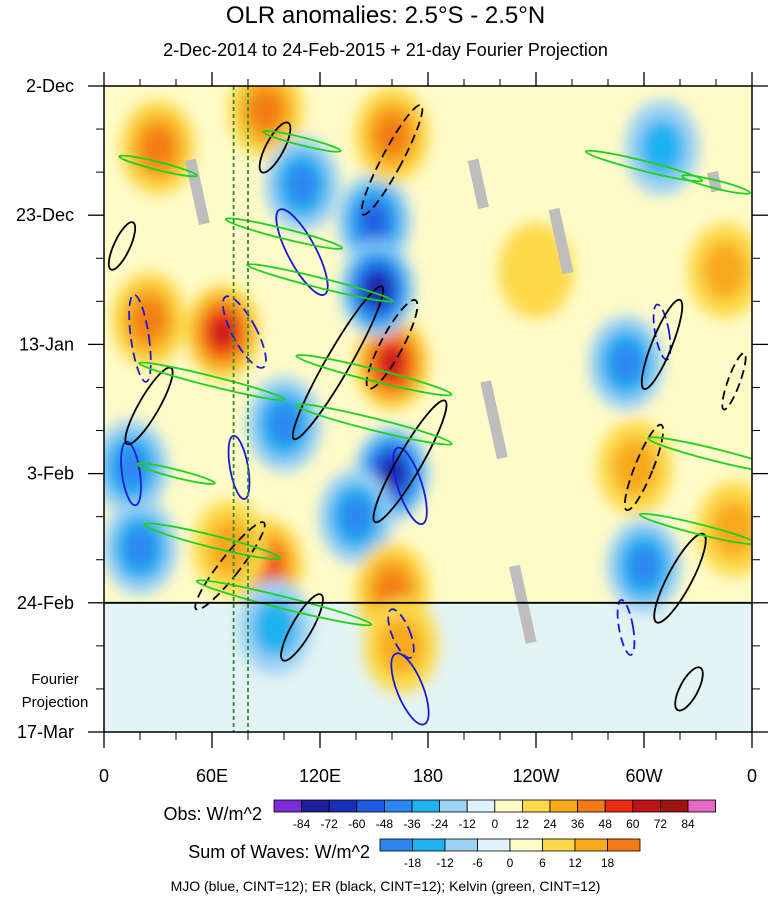 The width and height of the screenshot is (771, 899). I want to click on legend-obs-label-12: 60, so click(633, 824).